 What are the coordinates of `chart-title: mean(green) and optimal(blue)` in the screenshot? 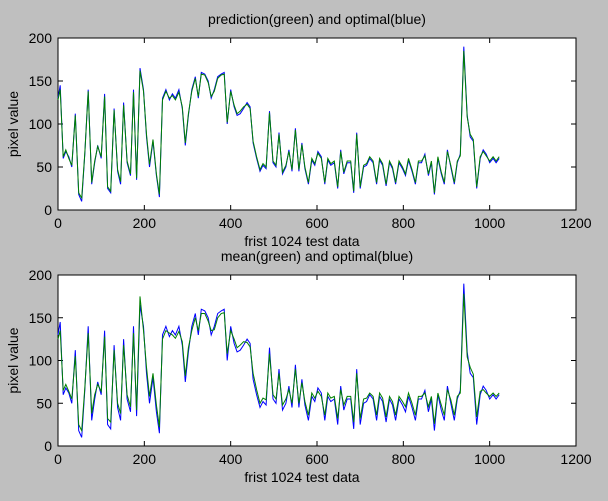 It's located at (317, 256).